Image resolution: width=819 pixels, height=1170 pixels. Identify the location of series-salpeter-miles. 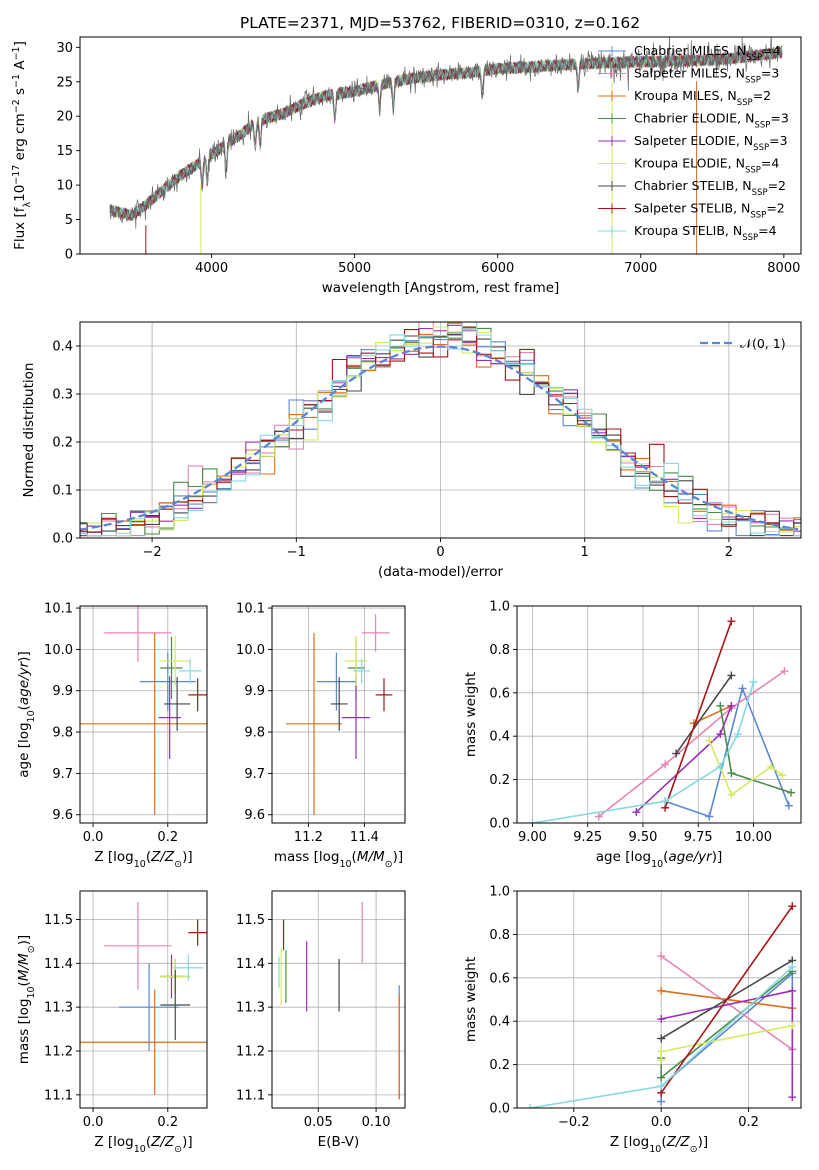
(691, 744).